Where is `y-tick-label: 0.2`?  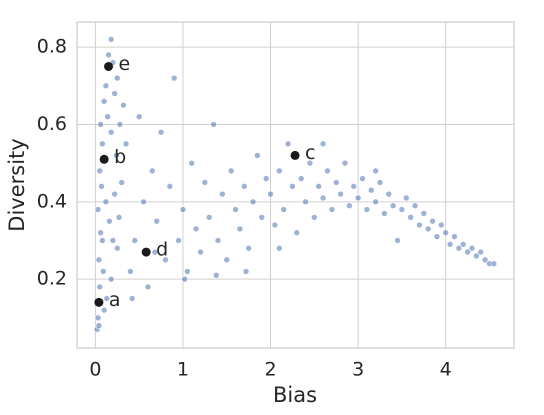 y-tick-label: 0.2 is located at coordinates (52, 279).